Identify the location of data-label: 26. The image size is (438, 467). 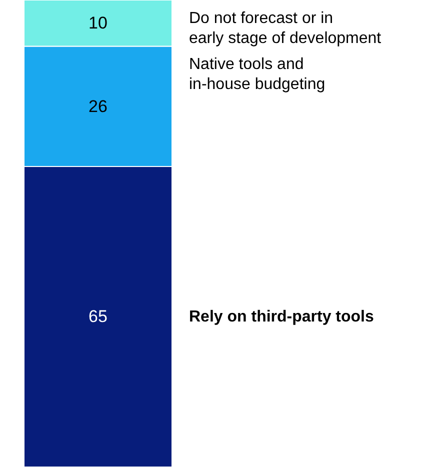
(98, 106).